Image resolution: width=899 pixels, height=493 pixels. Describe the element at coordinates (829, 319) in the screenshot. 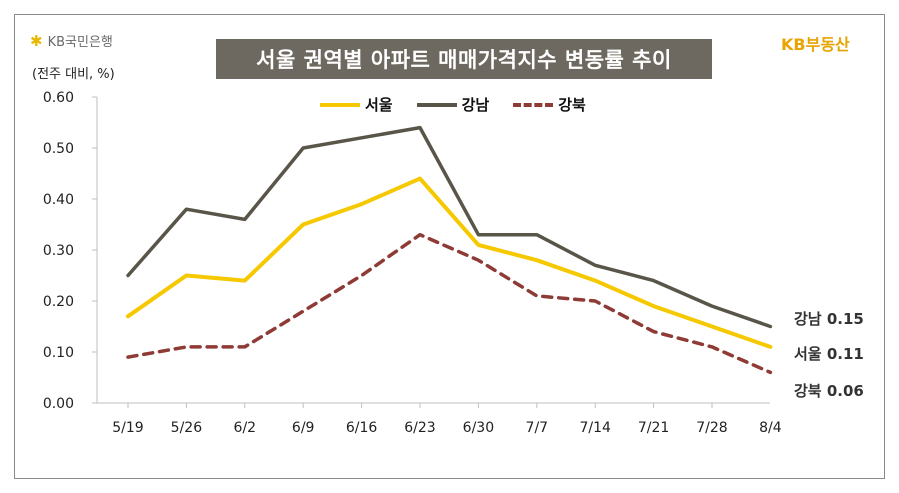

I see `end-value-label: 강남 0.15` at that location.